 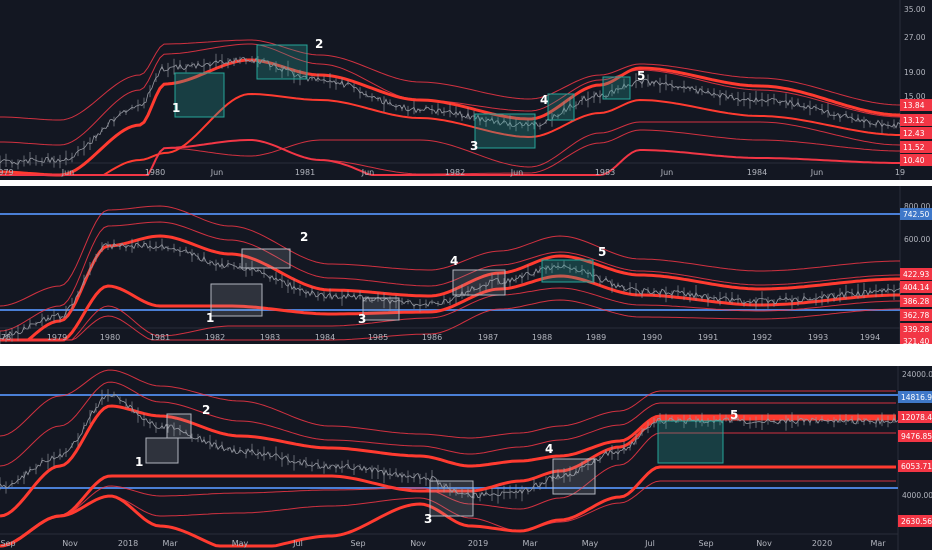 What do you see at coordinates (916, 521) in the screenshot?
I see `price-label-text: 2630.56` at bounding box center [916, 521].